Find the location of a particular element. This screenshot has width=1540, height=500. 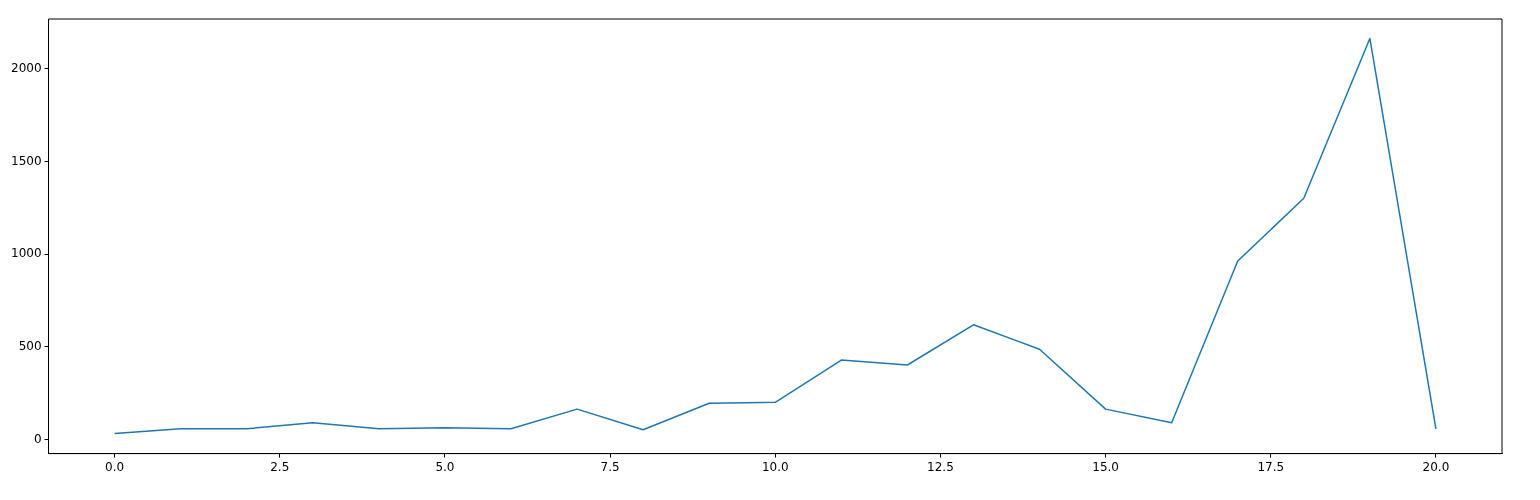

x-tick-label: 20.0 is located at coordinates (1436, 466).